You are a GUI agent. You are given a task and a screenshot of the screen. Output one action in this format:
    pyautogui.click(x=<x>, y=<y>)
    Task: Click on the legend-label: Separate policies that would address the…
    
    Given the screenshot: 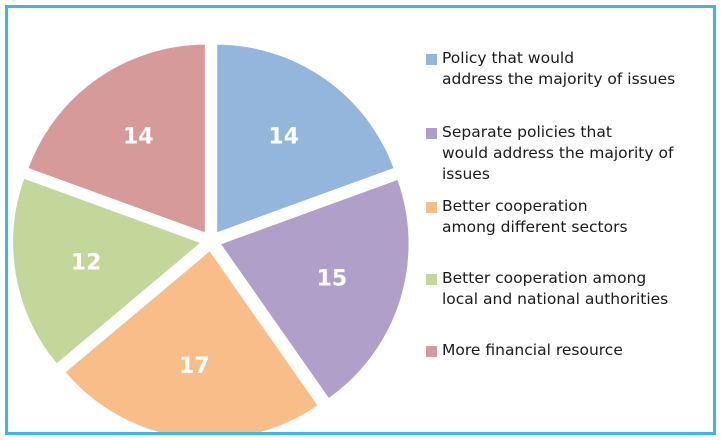 What is the action you would take?
    pyautogui.click(x=558, y=153)
    